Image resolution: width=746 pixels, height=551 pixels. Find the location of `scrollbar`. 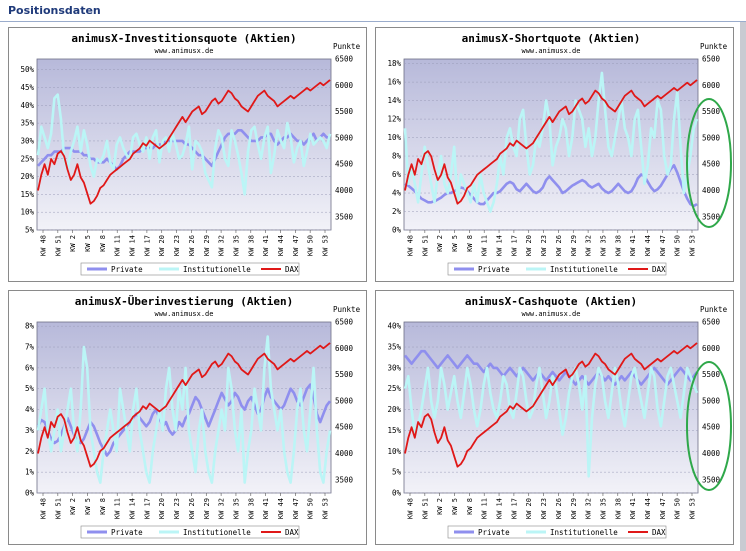

scrollbar is located at coordinates (743, 286).